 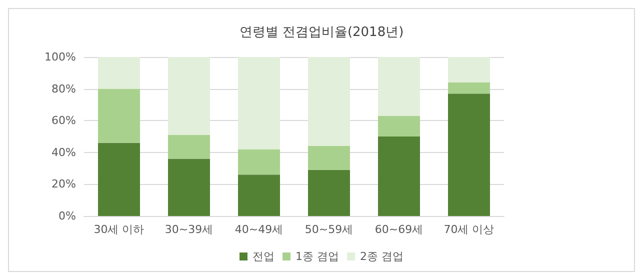 What do you see at coordinates (64, 89) in the screenshot?
I see `y-tick-label: 80%` at bounding box center [64, 89].